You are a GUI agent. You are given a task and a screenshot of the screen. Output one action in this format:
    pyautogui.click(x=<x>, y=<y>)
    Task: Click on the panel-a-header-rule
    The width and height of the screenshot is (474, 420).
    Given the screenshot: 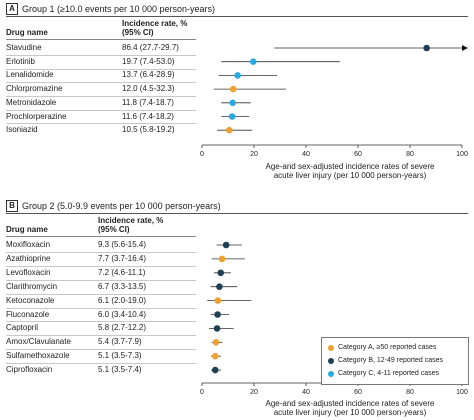 What is the action you would take?
    pyautogui.click(x=101, y=39)
    